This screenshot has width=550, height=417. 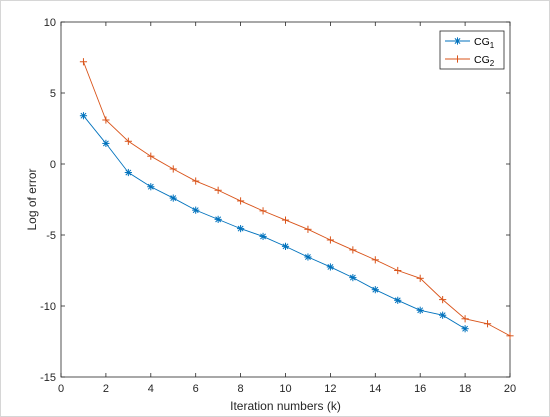 I want to click on y-tick-label: 5, so click(x=53, y=94).